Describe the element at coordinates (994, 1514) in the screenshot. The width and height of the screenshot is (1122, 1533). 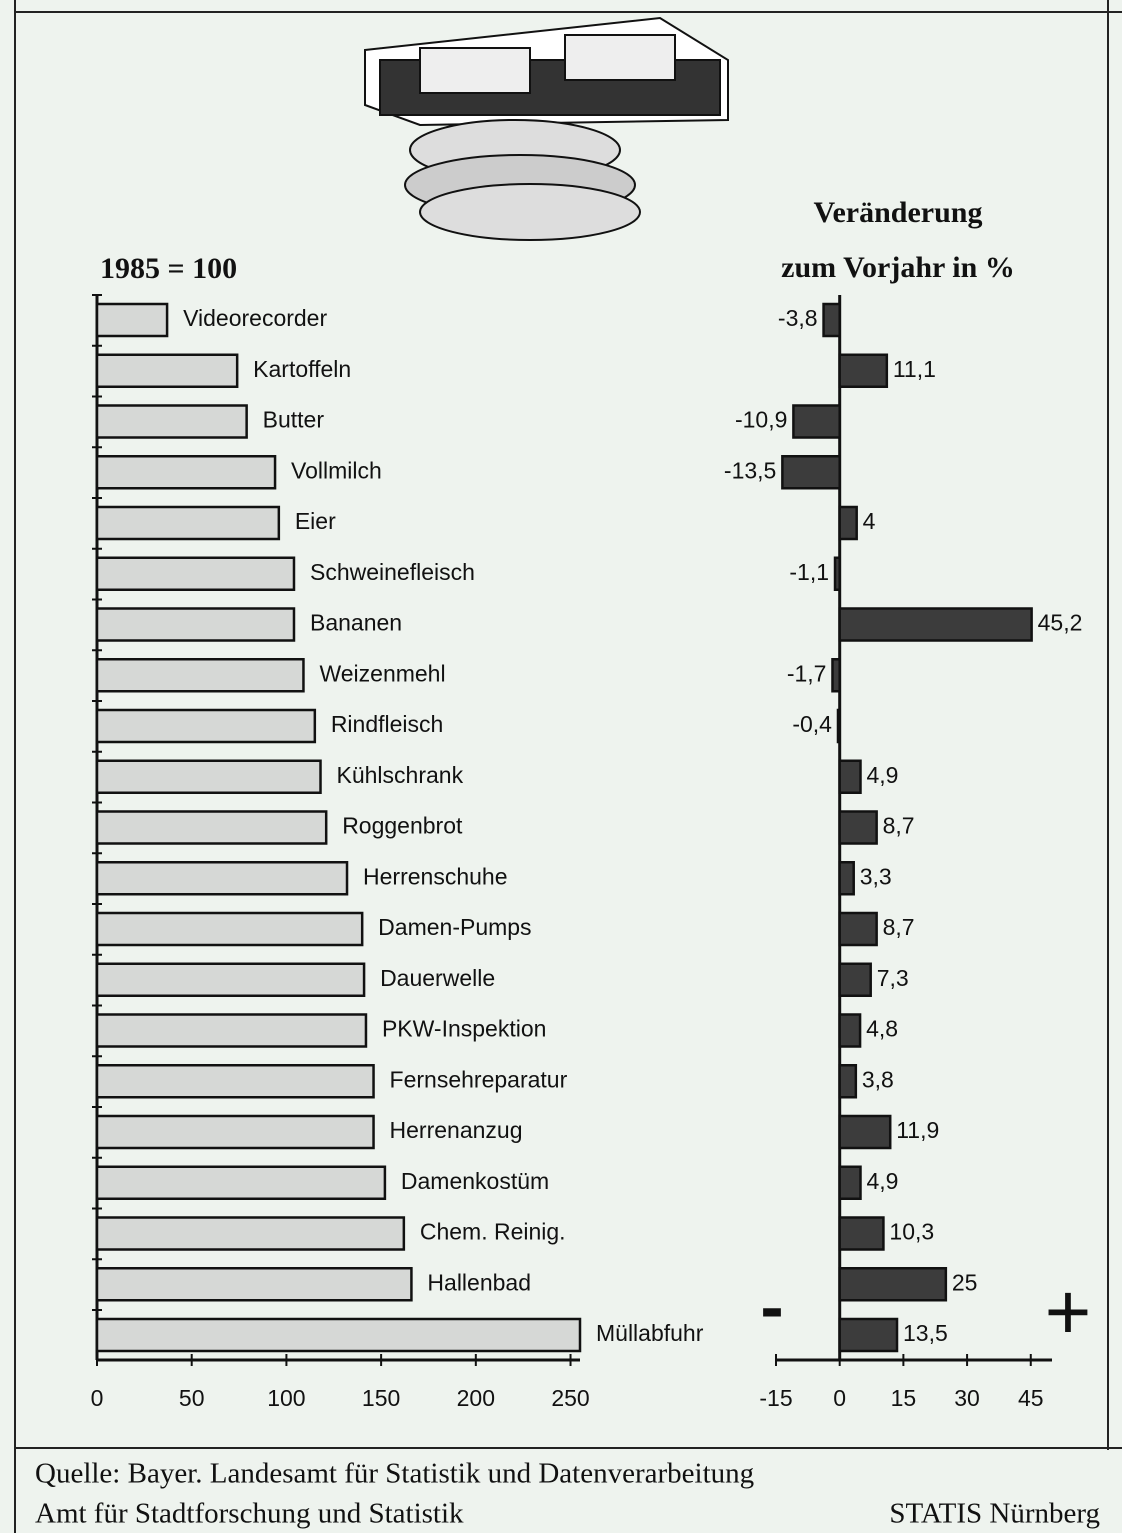
I see `footer-brand: STATIS Nürnberg` at that location.